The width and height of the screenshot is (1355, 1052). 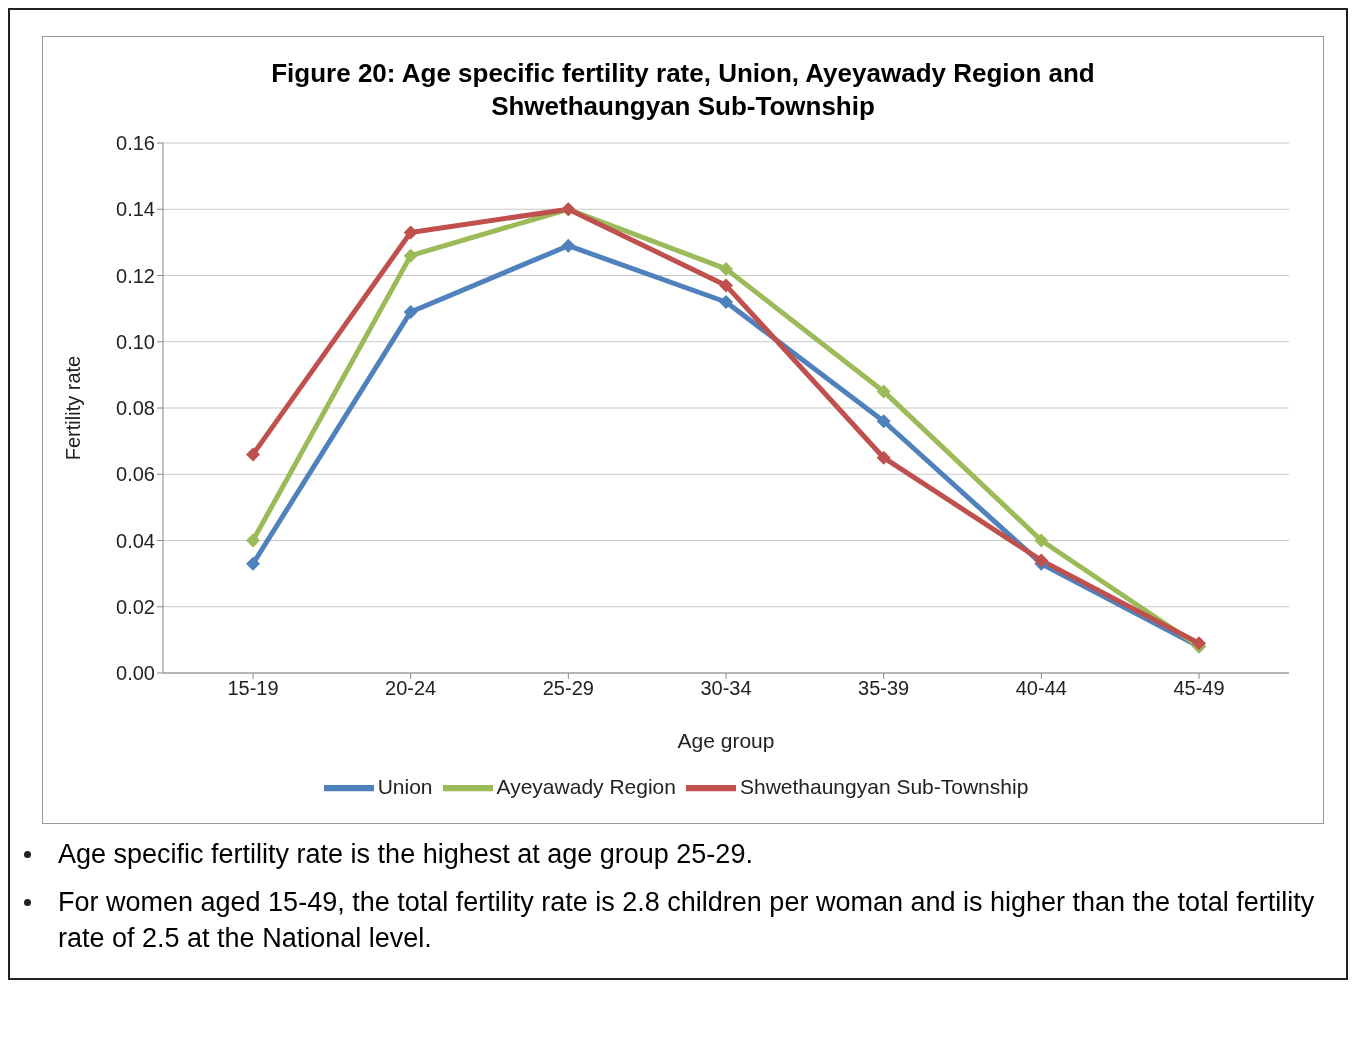 What do you see at coordinates (135, 275) in the screenshot?
I see `y-tick-label: 0.12` at bounding box center [135, 275].